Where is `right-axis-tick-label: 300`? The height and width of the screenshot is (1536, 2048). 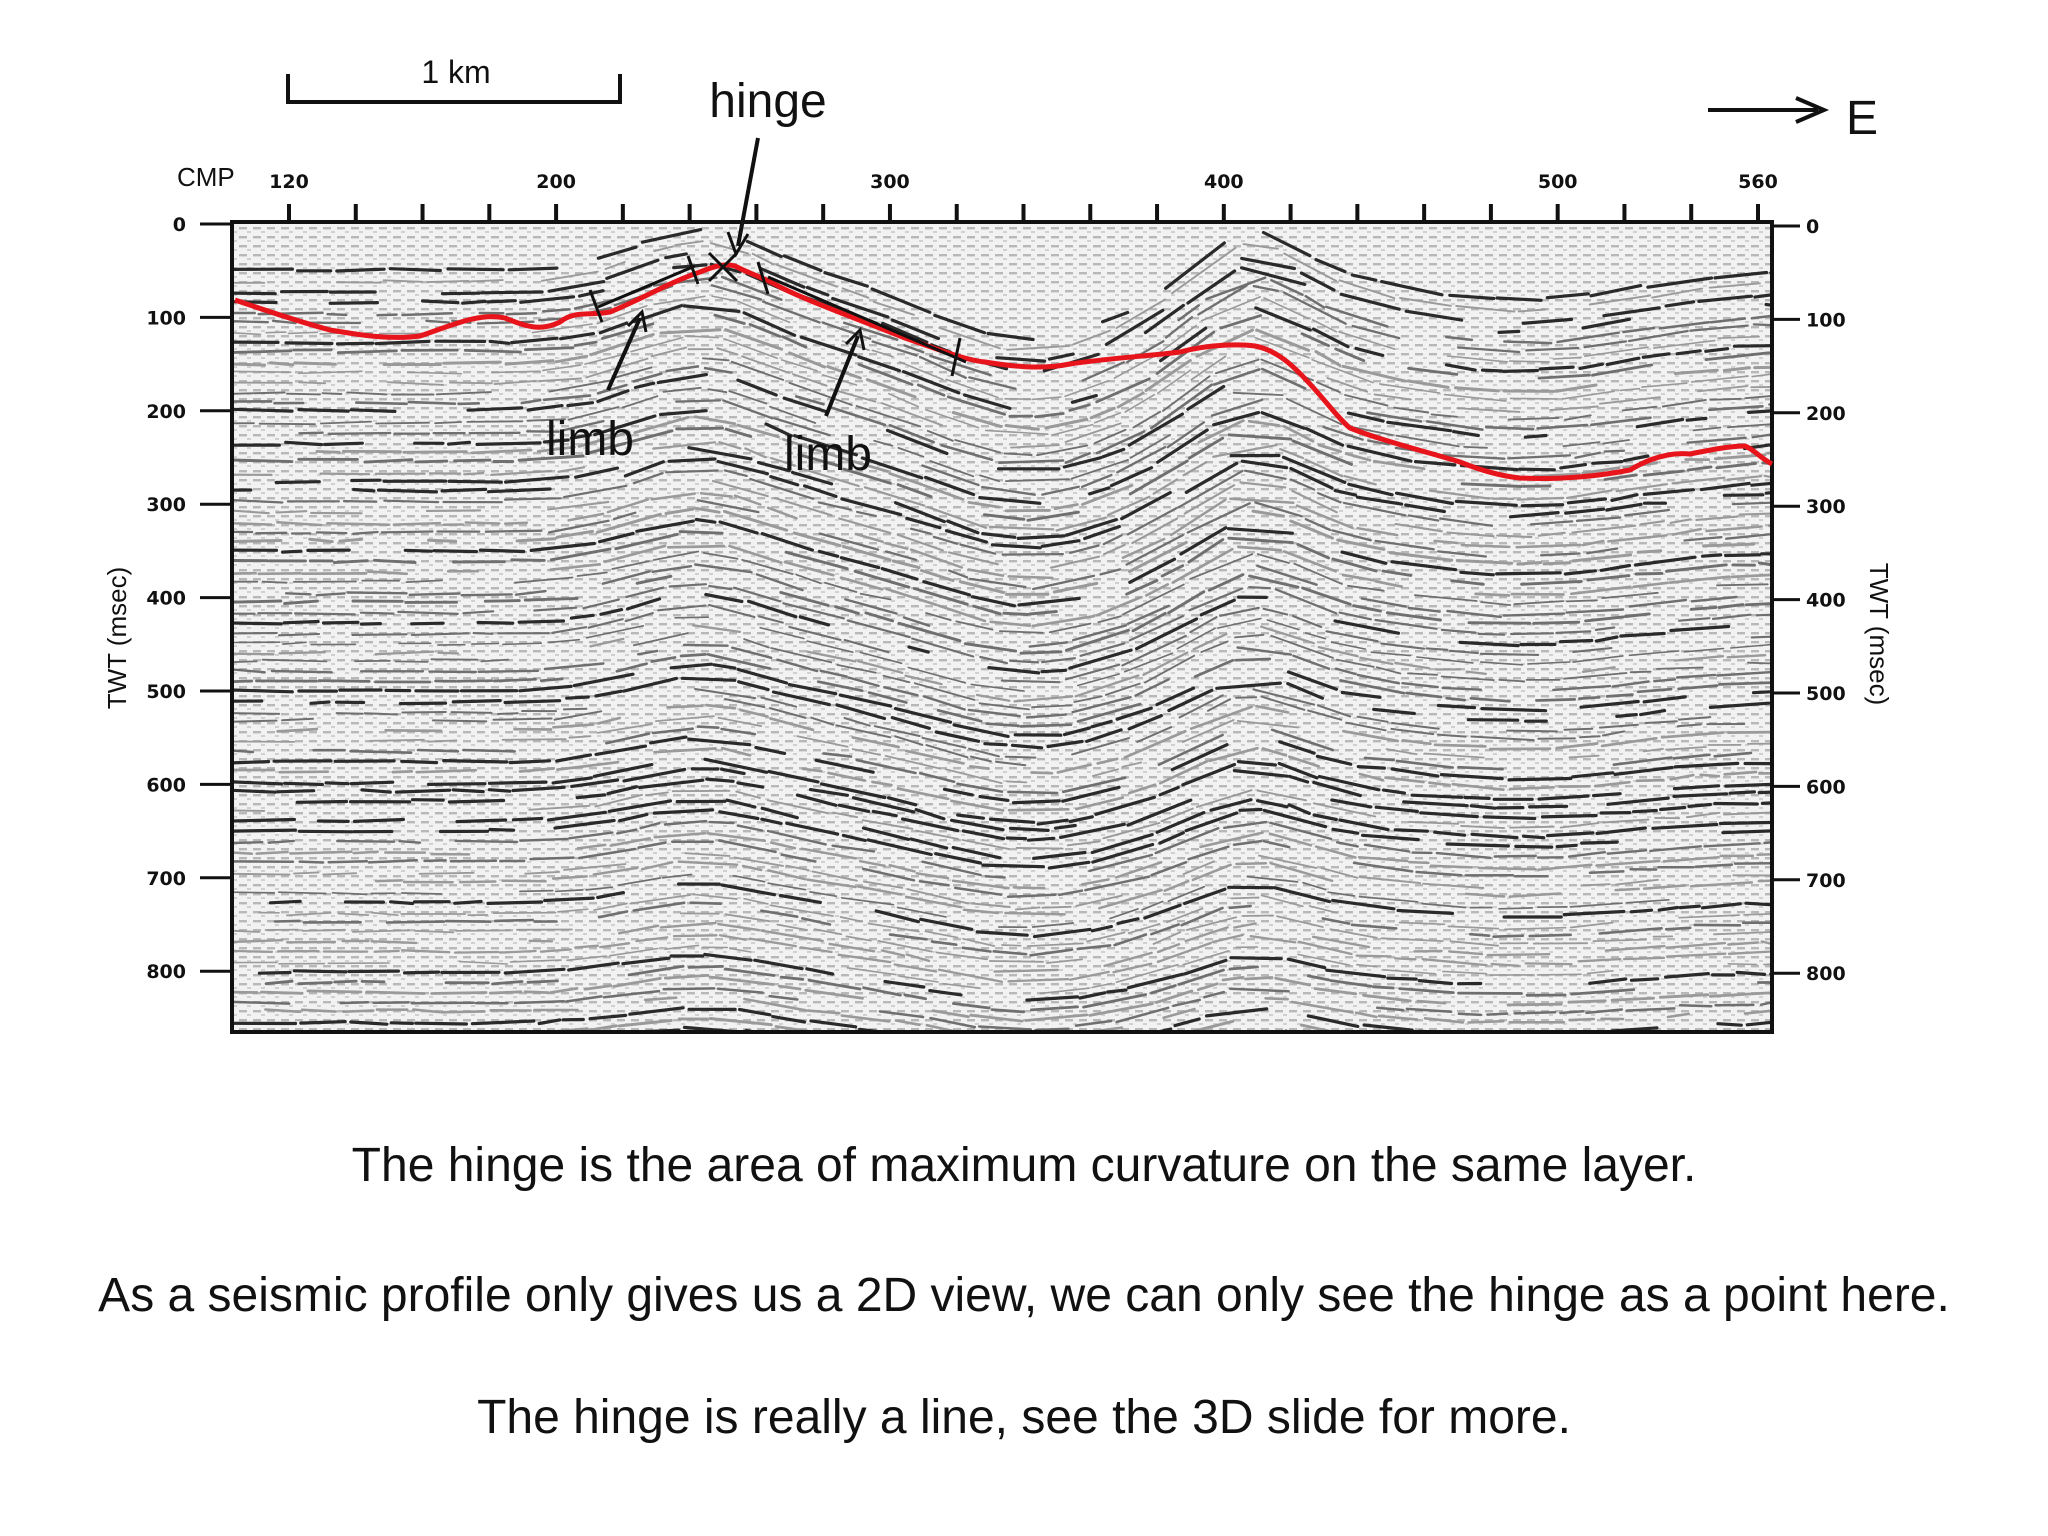
right-axis-tick-label: 300 is located at coordinates (1826, 507).